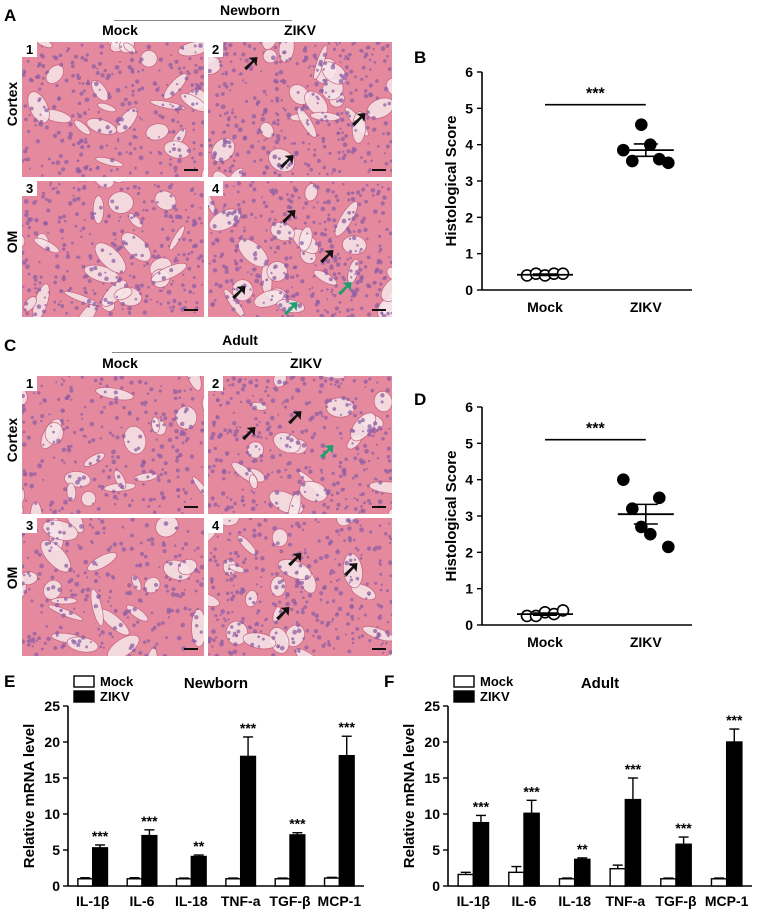  What do you see at coordinates (191, 649) in the screenshot?
I see `scale-bar` at bounding box center [191, 649].